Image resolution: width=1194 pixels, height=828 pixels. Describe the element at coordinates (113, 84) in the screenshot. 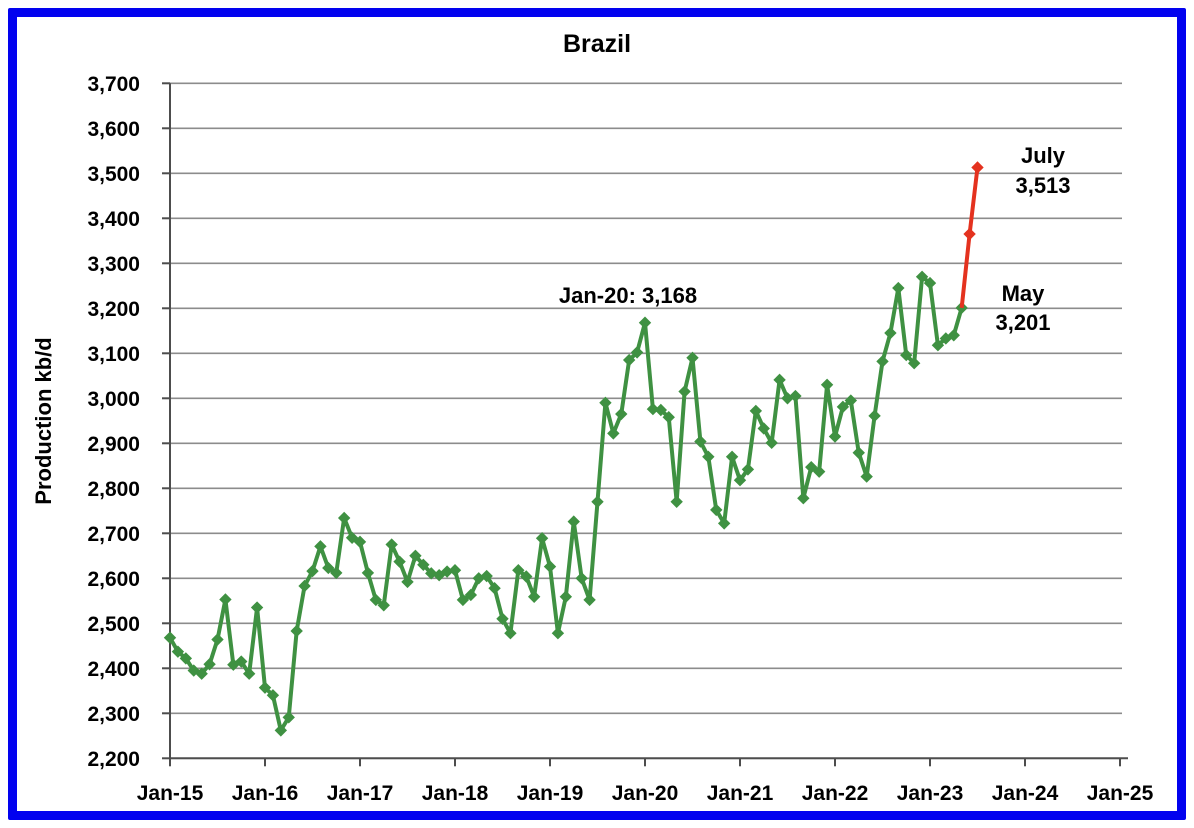

I see `y-tick-label: 3,700` at that location.